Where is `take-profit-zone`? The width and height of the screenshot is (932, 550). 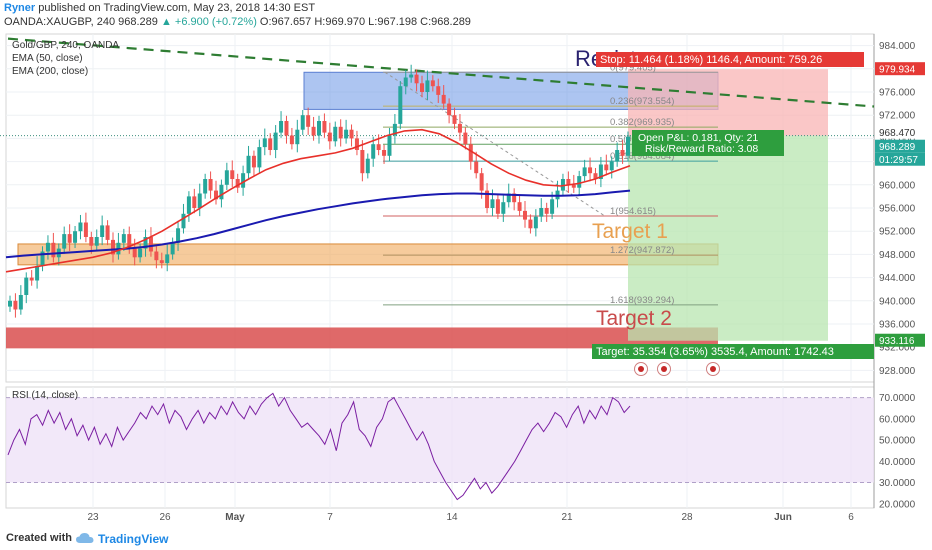 take-profit-zone is located at coordinates (728, 238).